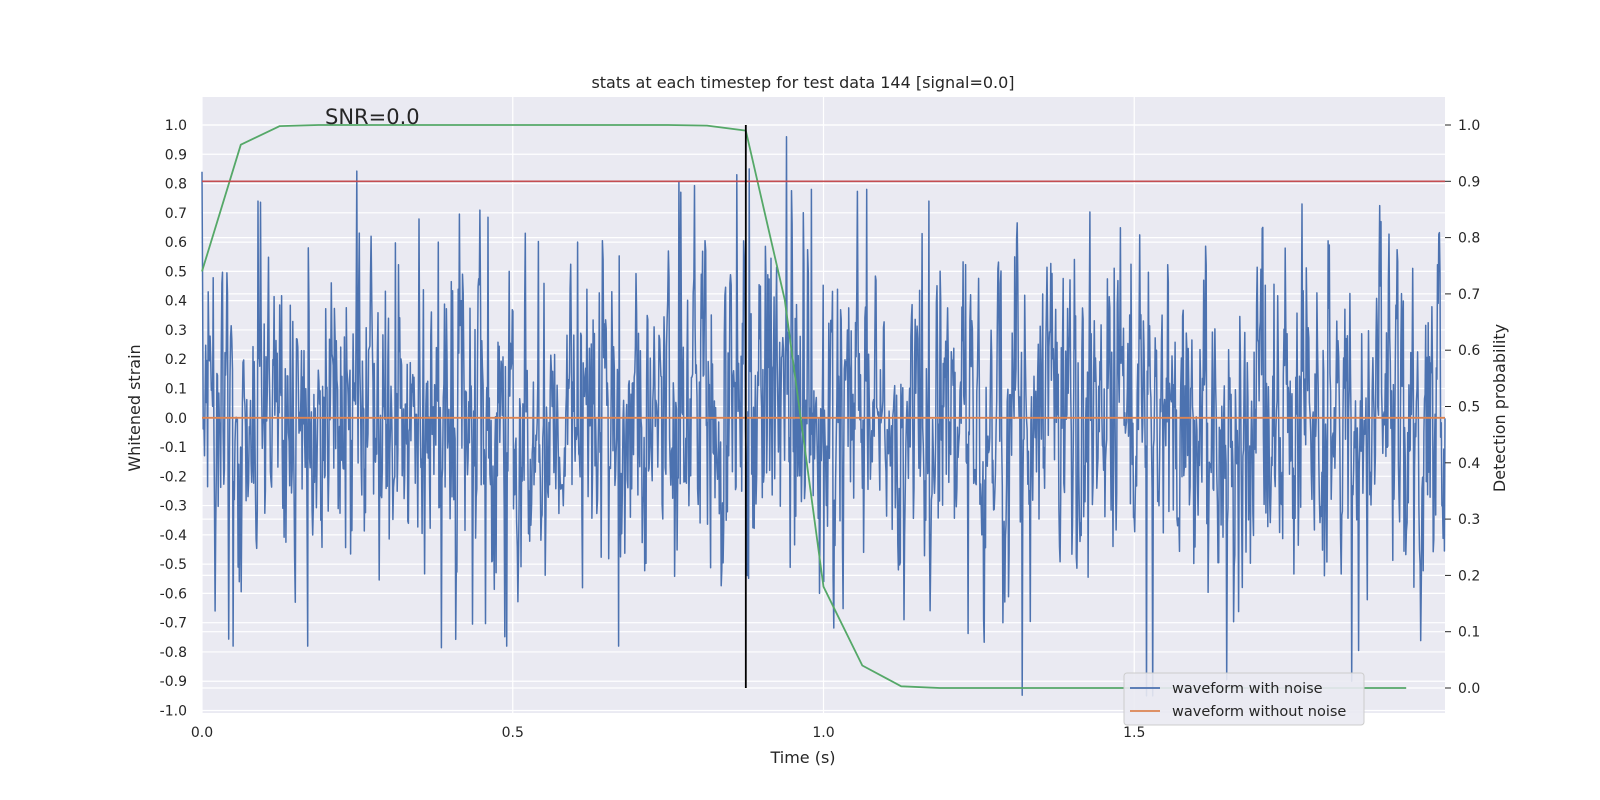 The width and height of the screenshot is (1600, 800). I want to click on y-tick-label: 0.9, so click(176, 155).